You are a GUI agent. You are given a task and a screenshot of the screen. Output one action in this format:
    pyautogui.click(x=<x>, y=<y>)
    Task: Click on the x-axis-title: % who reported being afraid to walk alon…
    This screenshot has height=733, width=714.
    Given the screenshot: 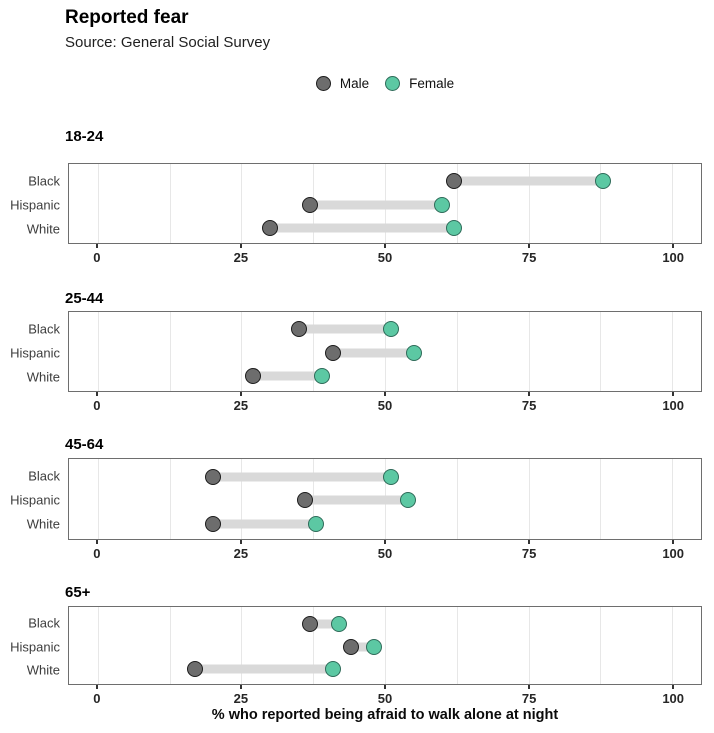 What is the action you would take?
    pyautogui.click(x=385, y=715)
    